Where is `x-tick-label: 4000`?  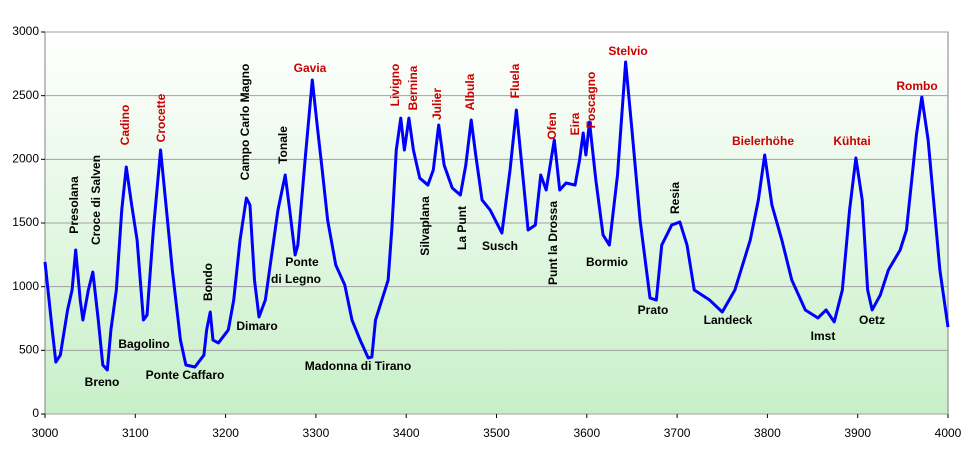 x-tick-label: 4000 is located at coordinates (948, 433).